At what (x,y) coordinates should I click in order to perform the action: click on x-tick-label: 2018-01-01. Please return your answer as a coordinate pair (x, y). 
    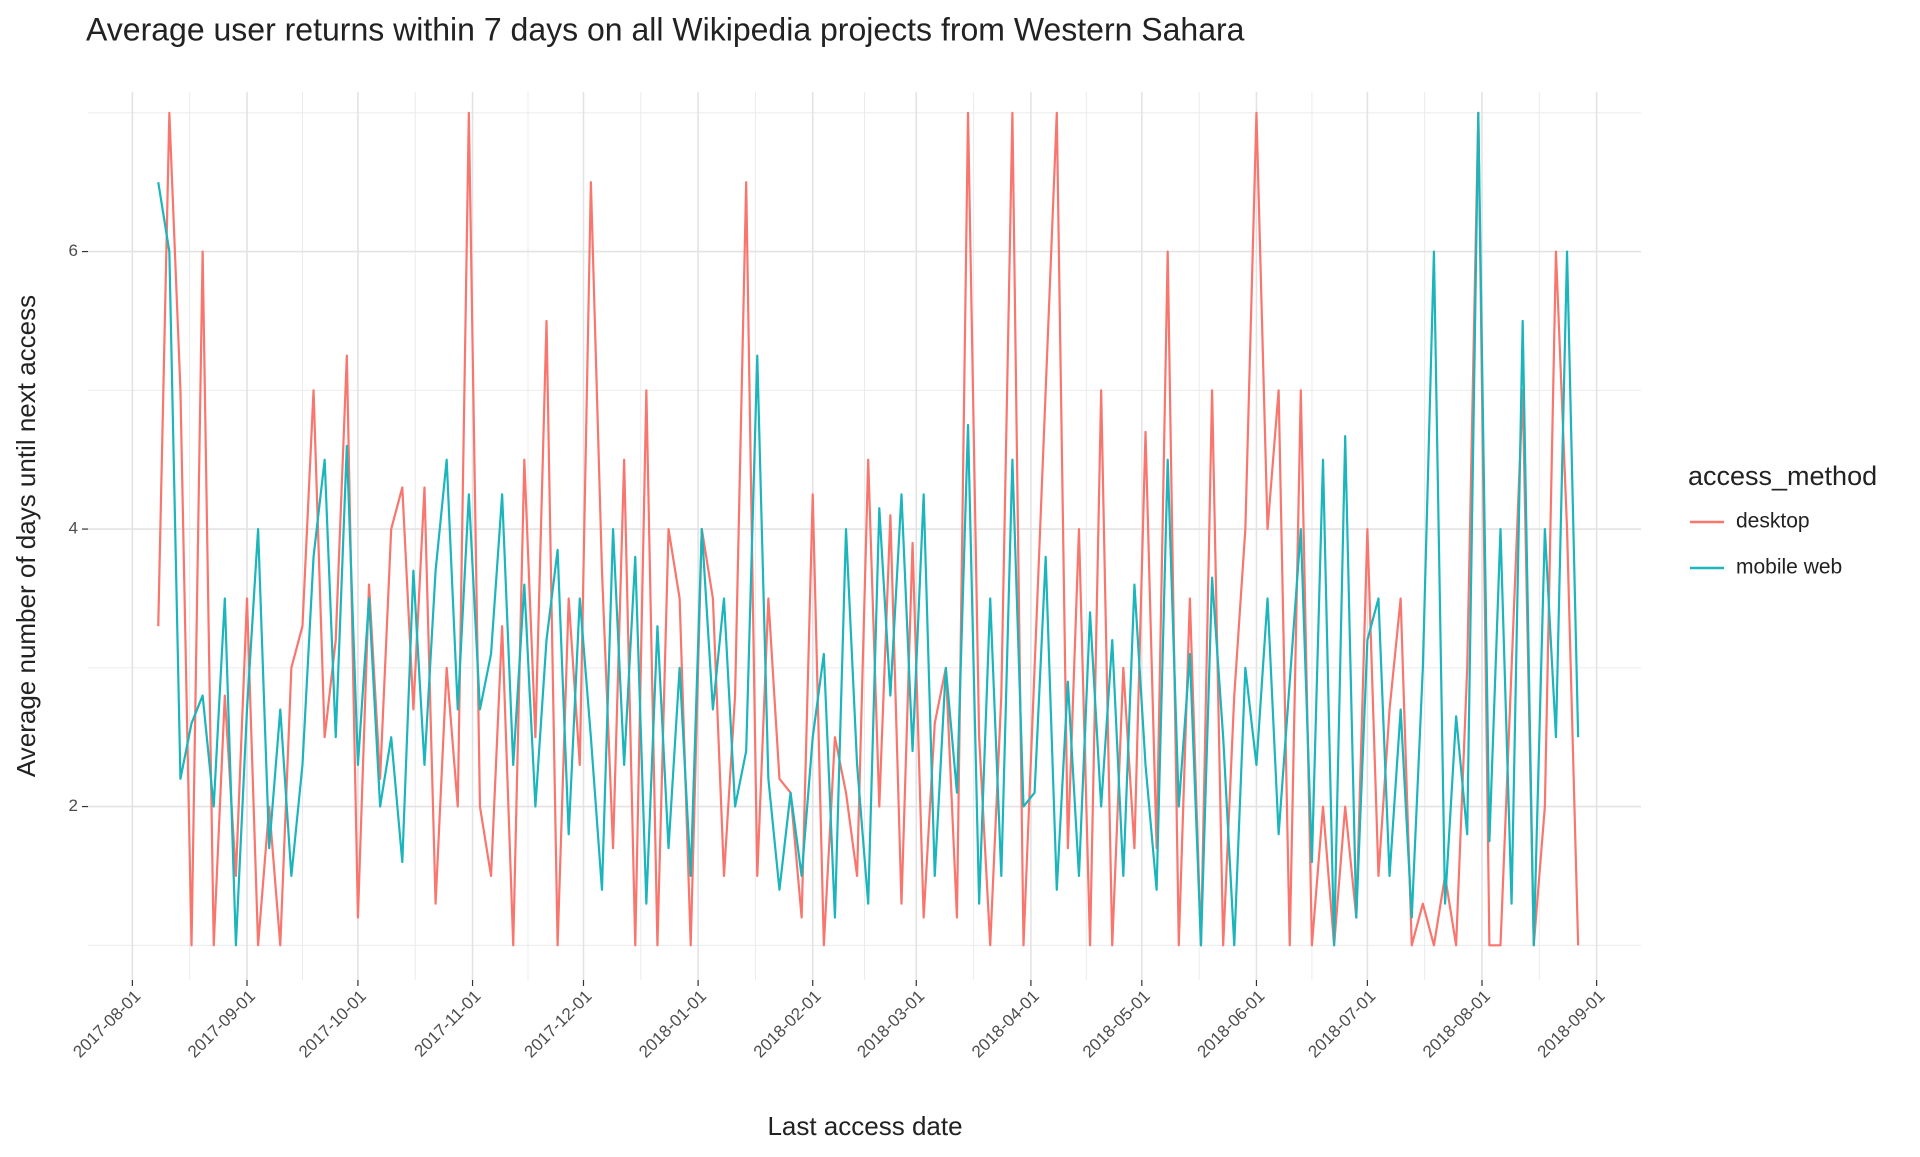
    Looking at the image, I should click on (672, 1024).